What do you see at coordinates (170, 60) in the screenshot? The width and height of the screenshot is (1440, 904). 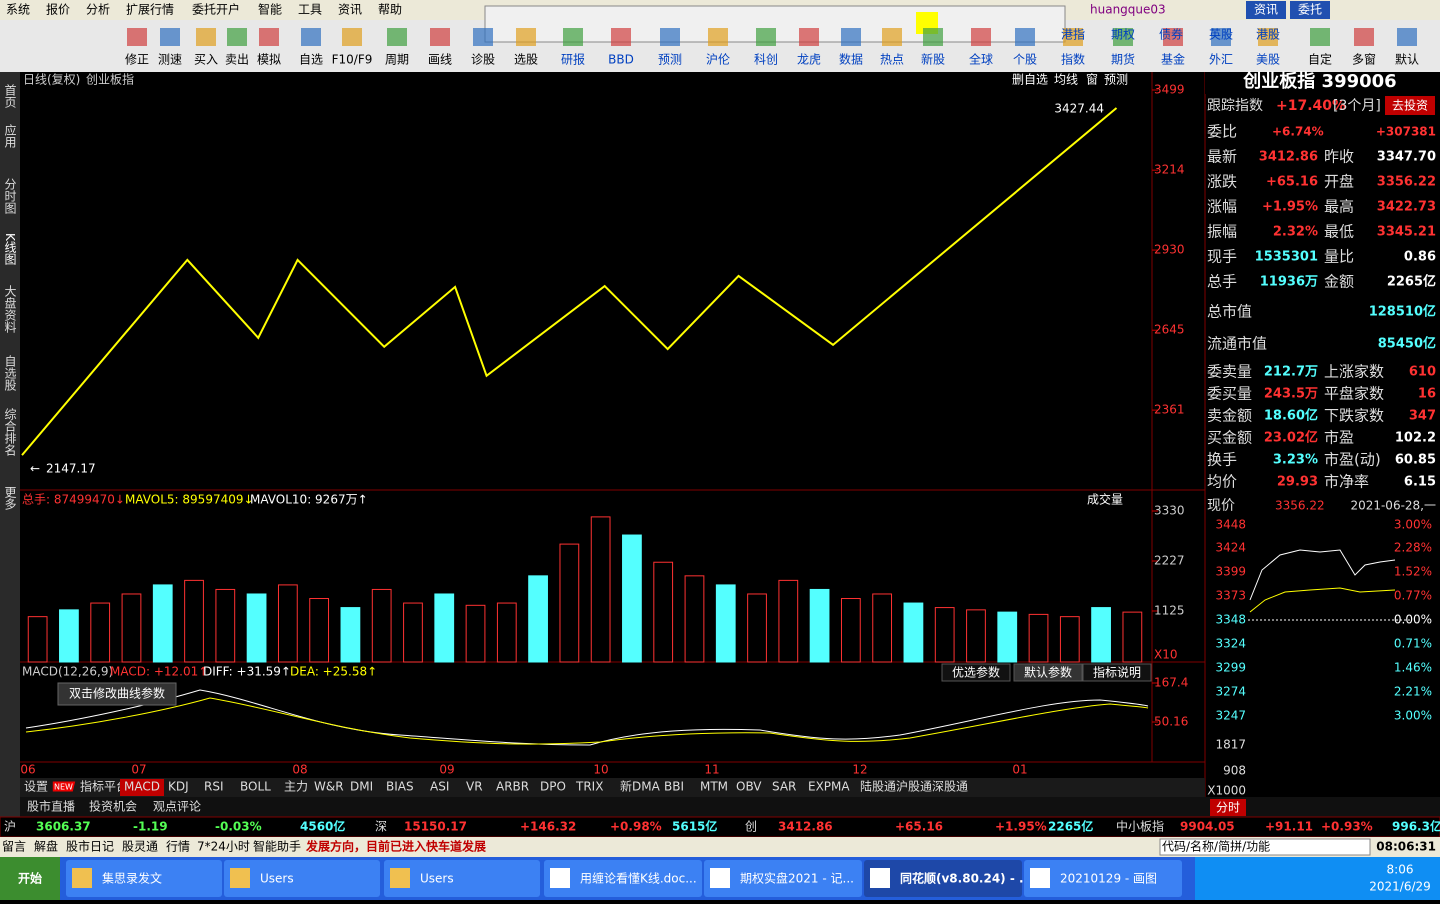 I see `toolbar-button: 测速` at bounding box center [170, 60].